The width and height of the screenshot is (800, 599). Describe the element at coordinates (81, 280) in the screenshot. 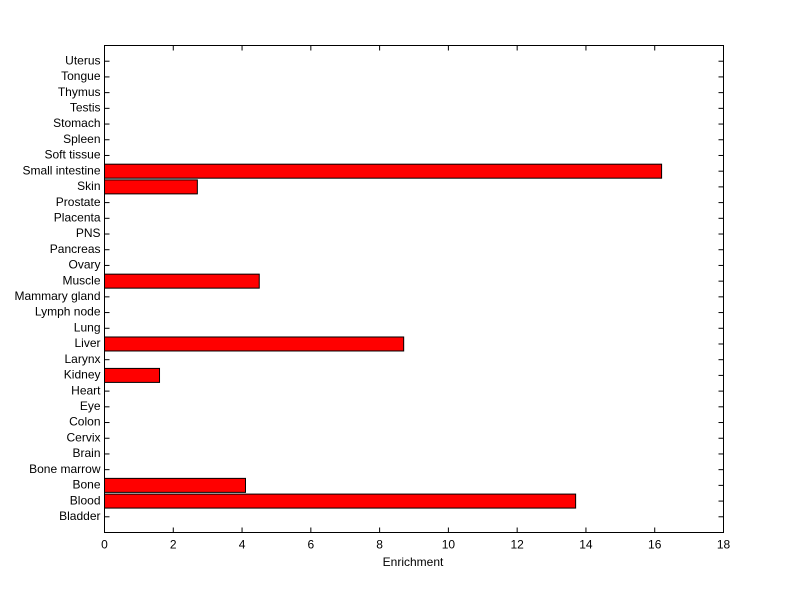

I see `y-tick-label: Muscle` at that location.